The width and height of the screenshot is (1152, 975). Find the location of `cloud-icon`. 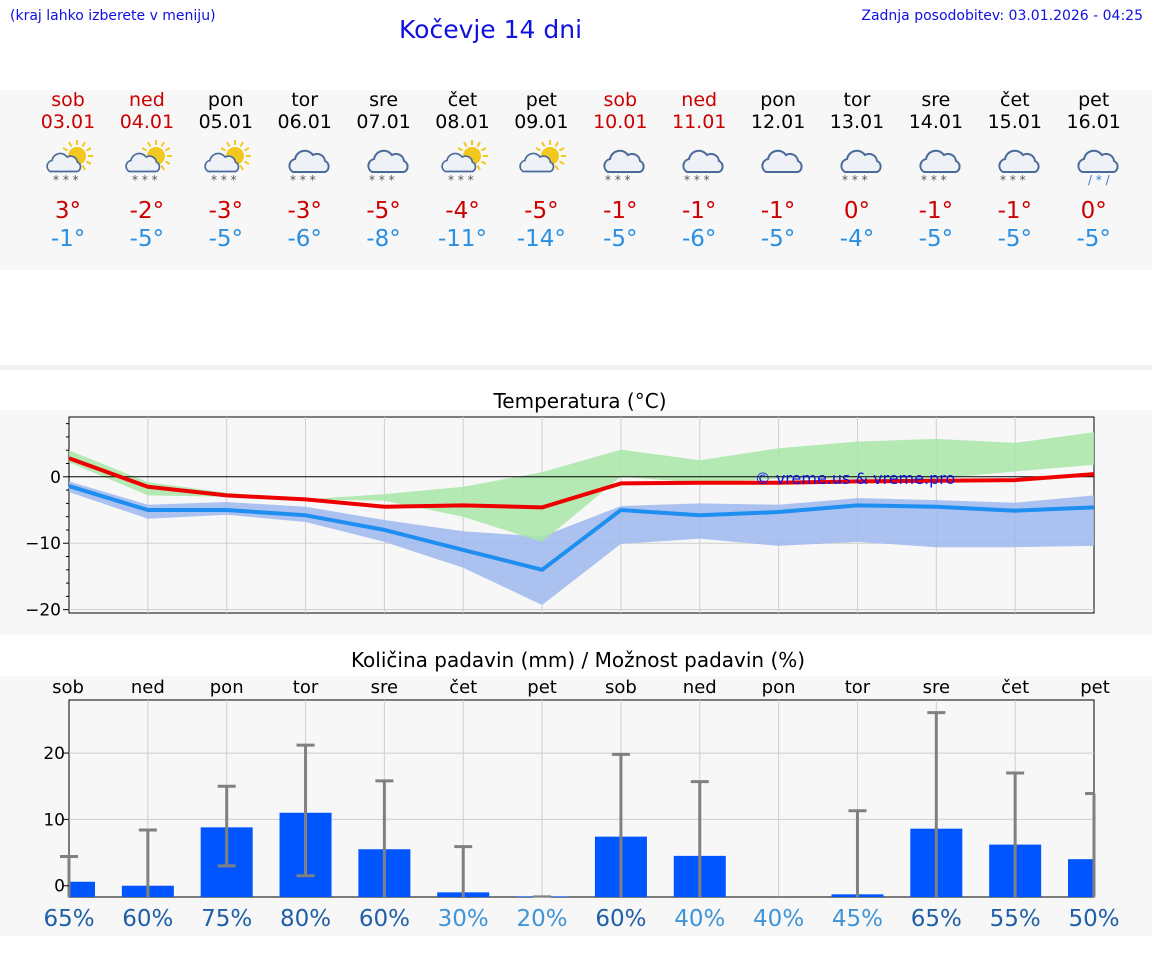

cloud-icon is located at coordinates (779, 165).